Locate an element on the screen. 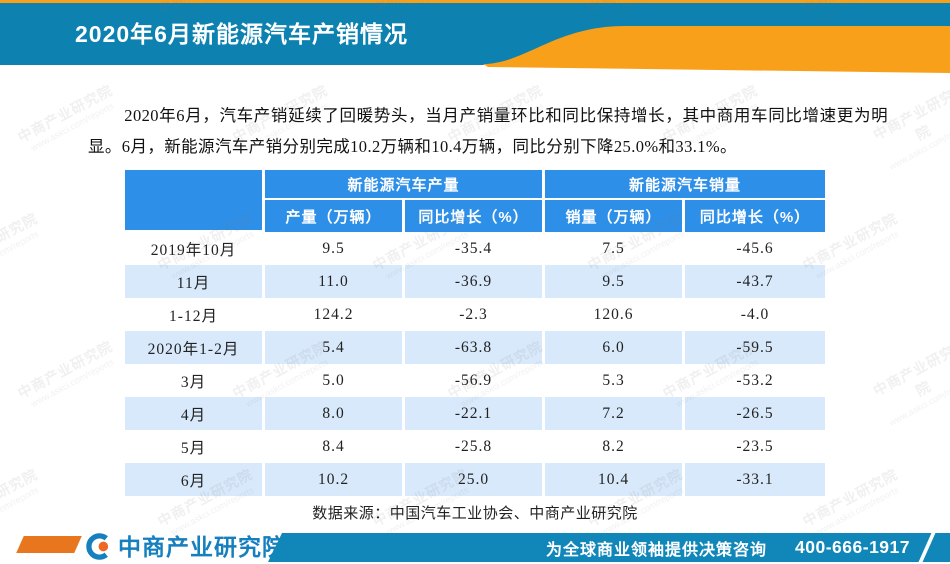 This screenshot has height=564, width=950. prod-yoy-cell: -22.1 is located at coordinates (475, 413).